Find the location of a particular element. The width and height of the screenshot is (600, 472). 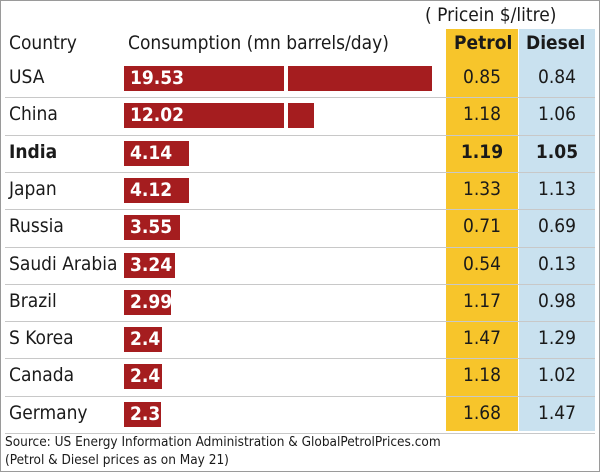

country-label: Japan is located at coordinates (33, 188).